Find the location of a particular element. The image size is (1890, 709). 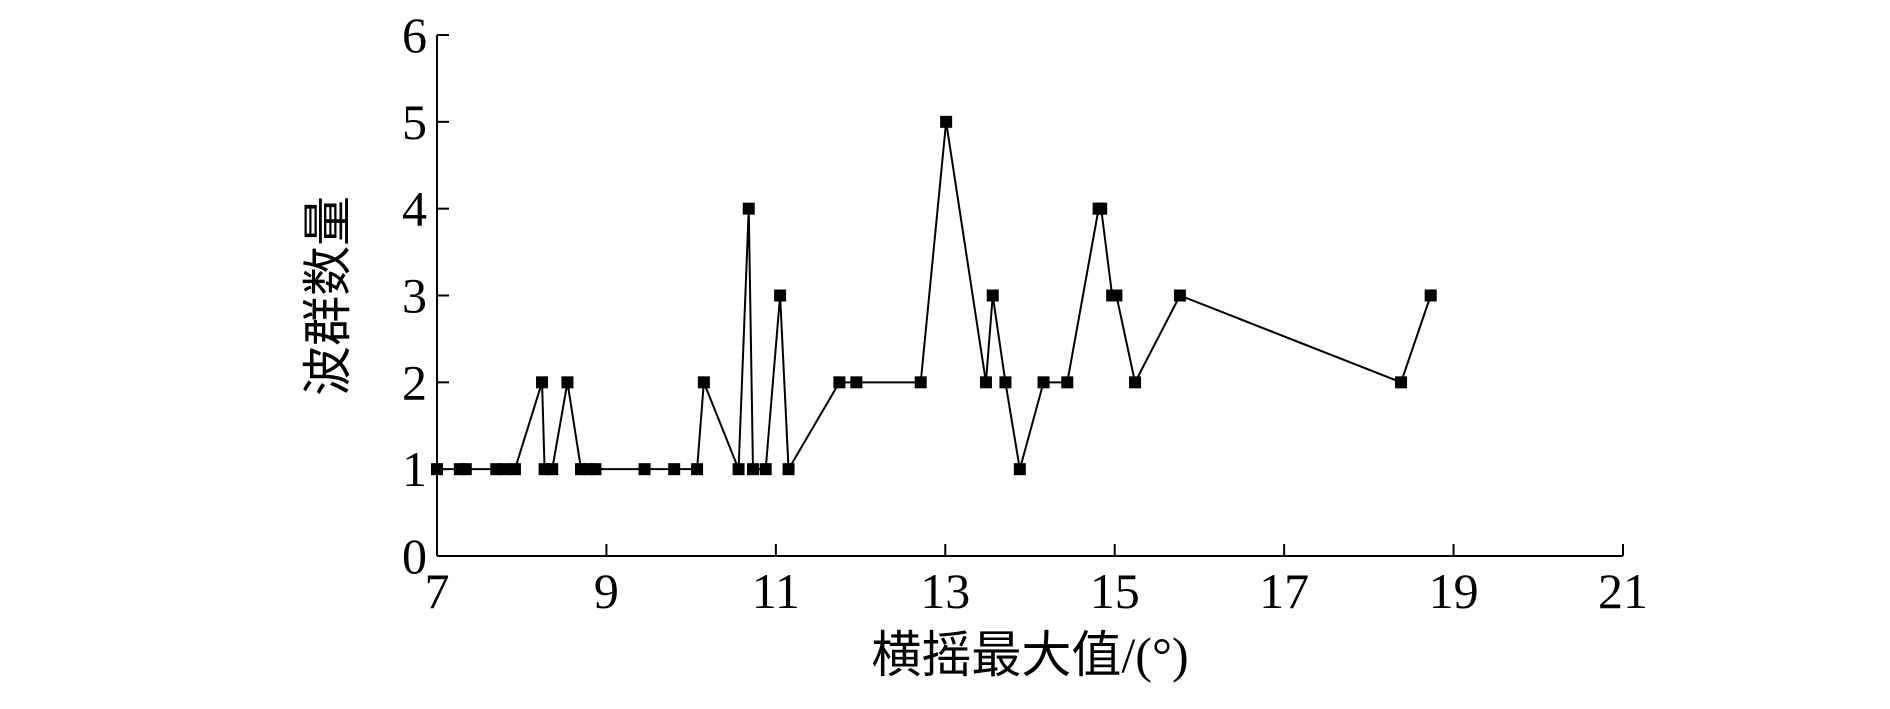

x-tick-label: 11 is located at coordinates (776, 591).